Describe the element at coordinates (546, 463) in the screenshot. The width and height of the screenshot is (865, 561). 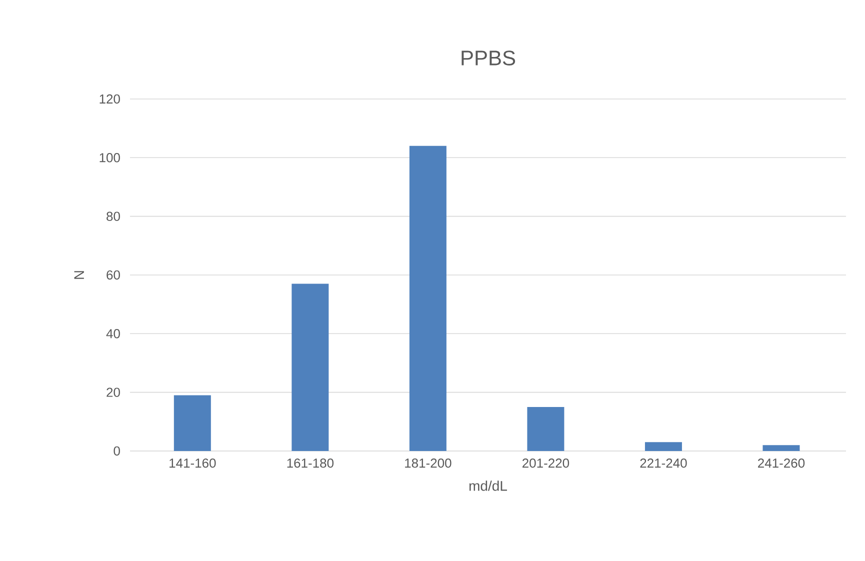
I see `x-tick-label: 201-220` at that location.